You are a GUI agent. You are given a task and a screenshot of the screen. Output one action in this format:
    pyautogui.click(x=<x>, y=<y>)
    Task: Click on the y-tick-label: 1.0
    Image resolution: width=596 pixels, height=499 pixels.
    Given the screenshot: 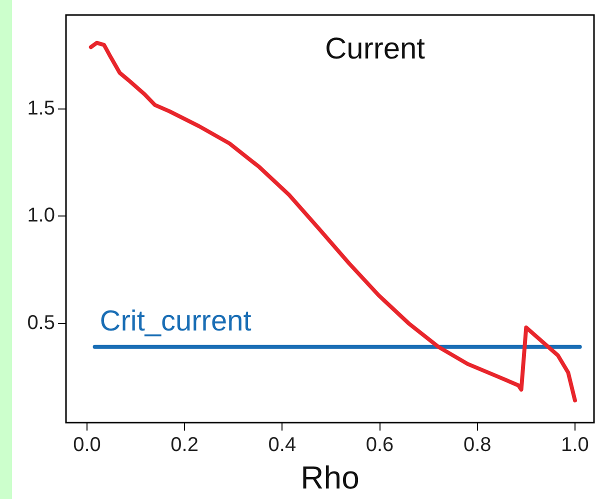 What is the action you would take?
    pyautogui.click(x=41, y=215)
    